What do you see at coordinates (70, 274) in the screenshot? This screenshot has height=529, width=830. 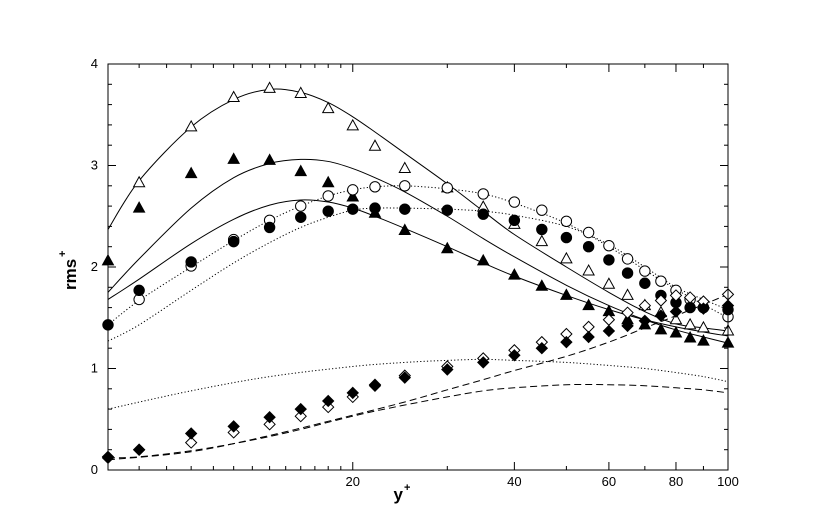 I see `y-axis-label: rms` at bounding box center [70, 274].